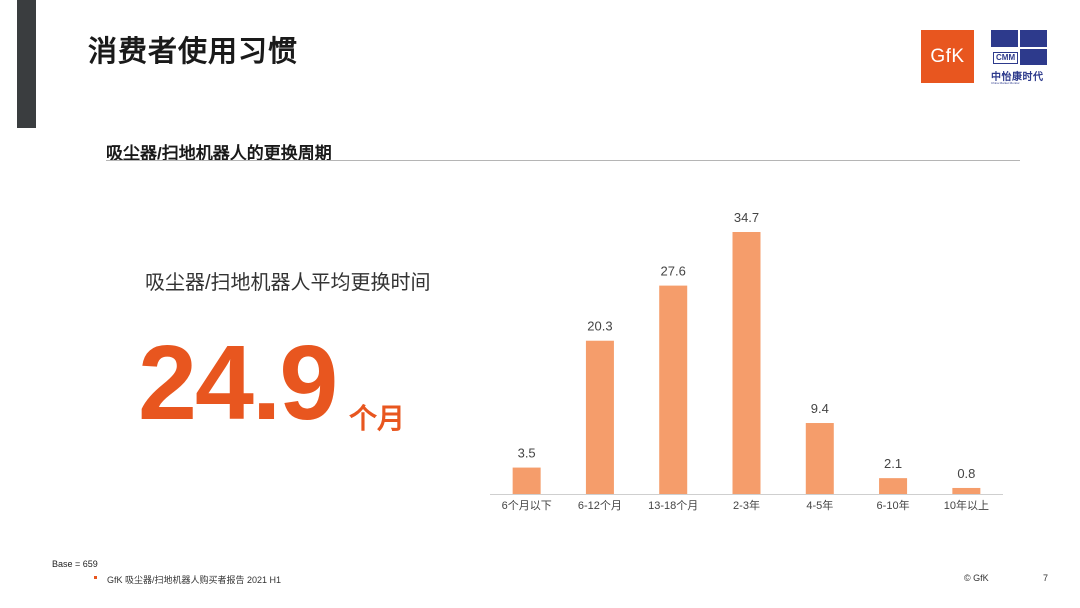 The width and height of the screenshot is (1080, 608). I want to click on gfk-logo: GfK, so click(947, 56).